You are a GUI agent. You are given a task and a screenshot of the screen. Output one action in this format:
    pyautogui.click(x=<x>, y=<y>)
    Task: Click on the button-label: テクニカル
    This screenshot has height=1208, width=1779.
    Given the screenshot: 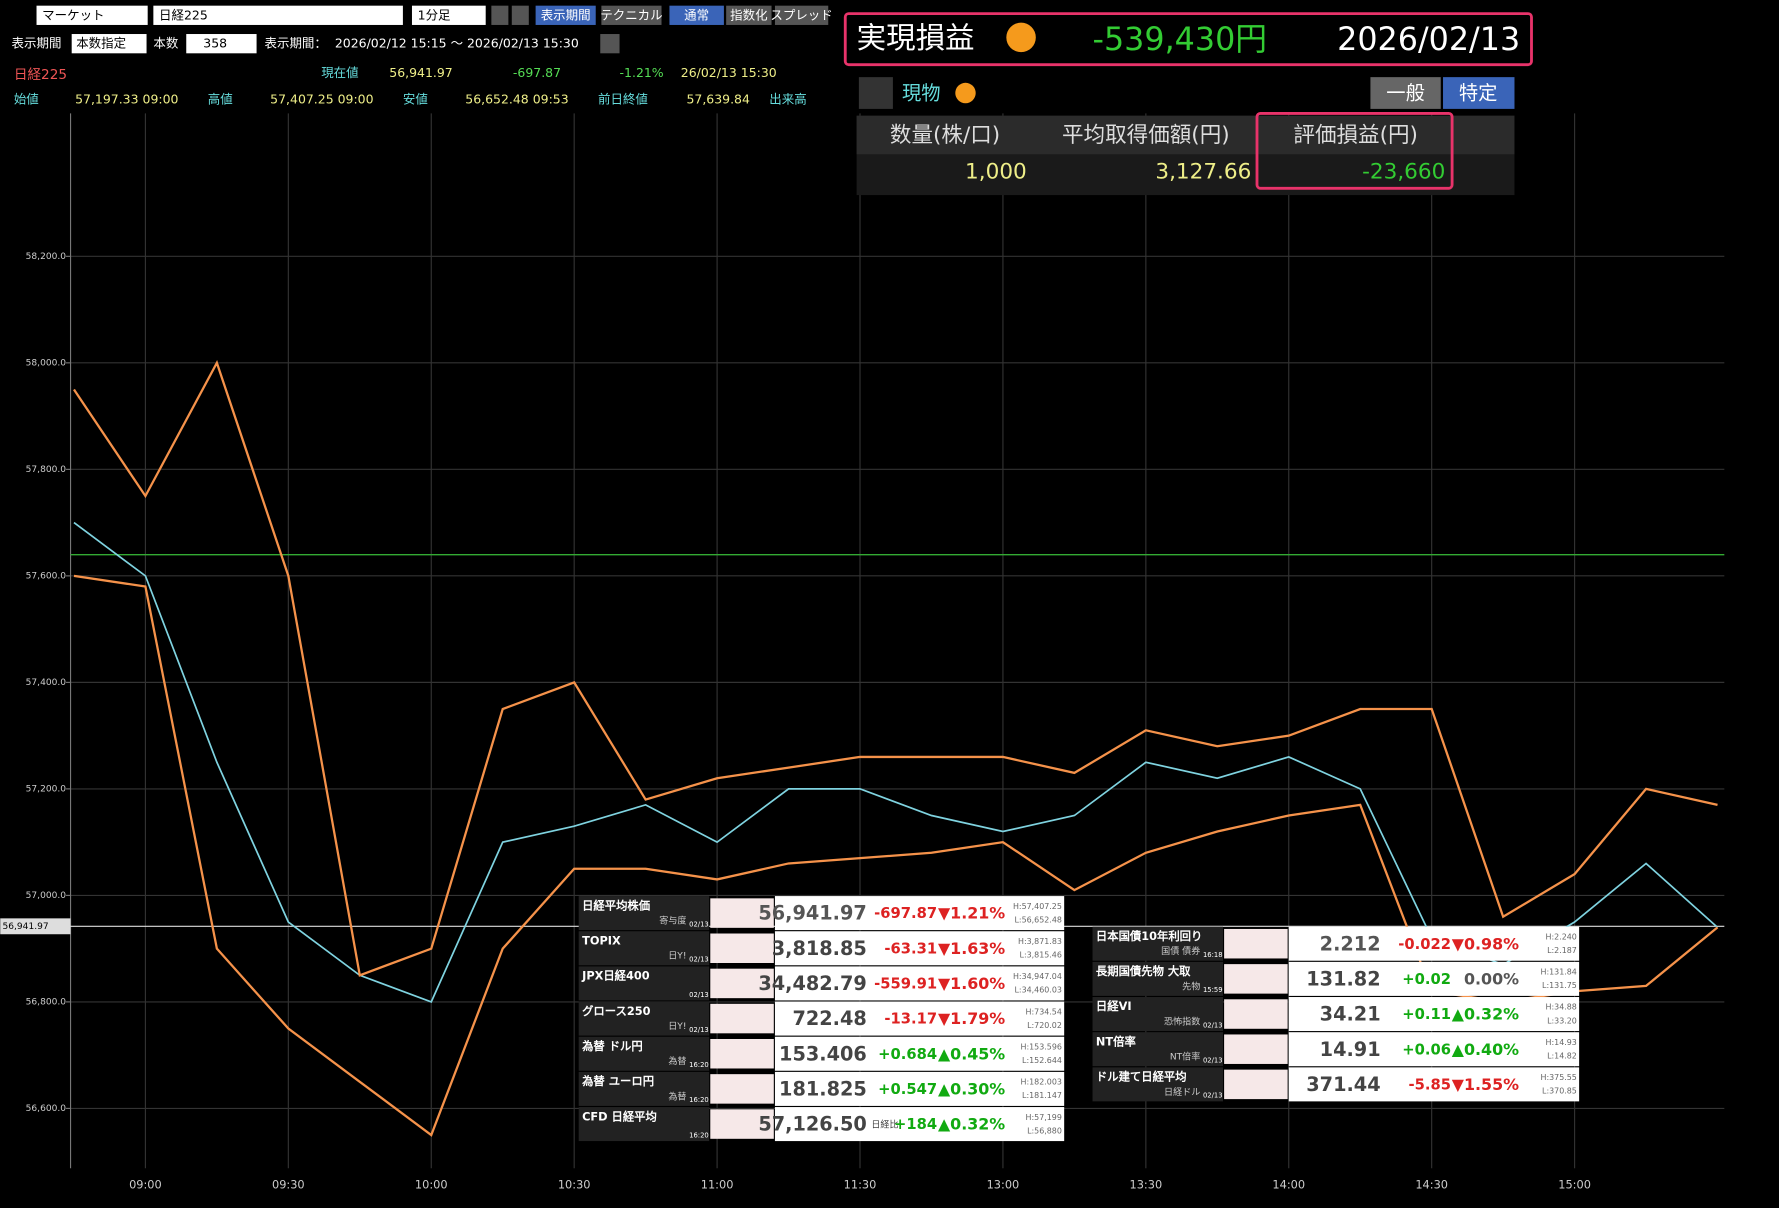 What is the action you would take?
    pyautogui.click(x=631, y=14)
    